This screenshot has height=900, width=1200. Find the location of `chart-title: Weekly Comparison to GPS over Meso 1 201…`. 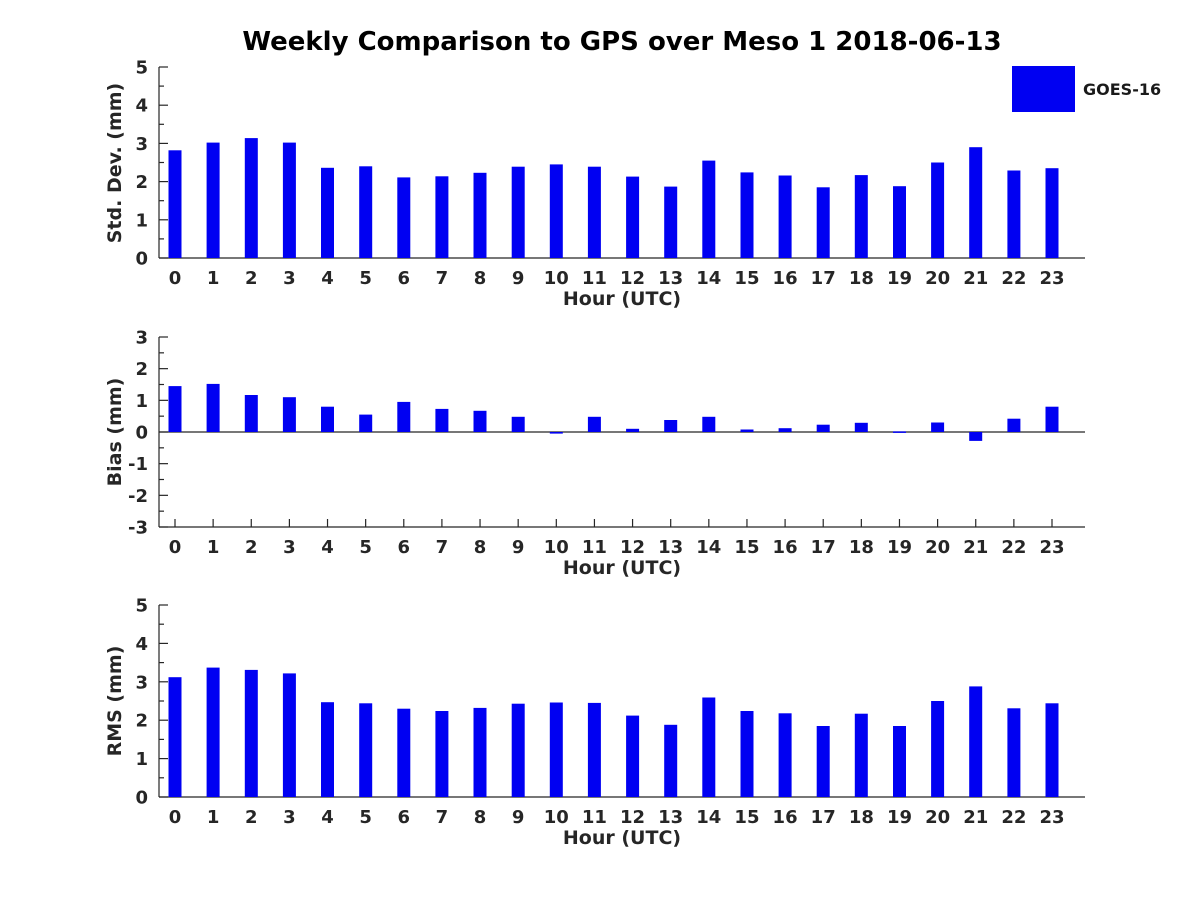

chart-title: Weekly Comparison to GPS over Meso 1 201… is located at coordinates (622, 42).